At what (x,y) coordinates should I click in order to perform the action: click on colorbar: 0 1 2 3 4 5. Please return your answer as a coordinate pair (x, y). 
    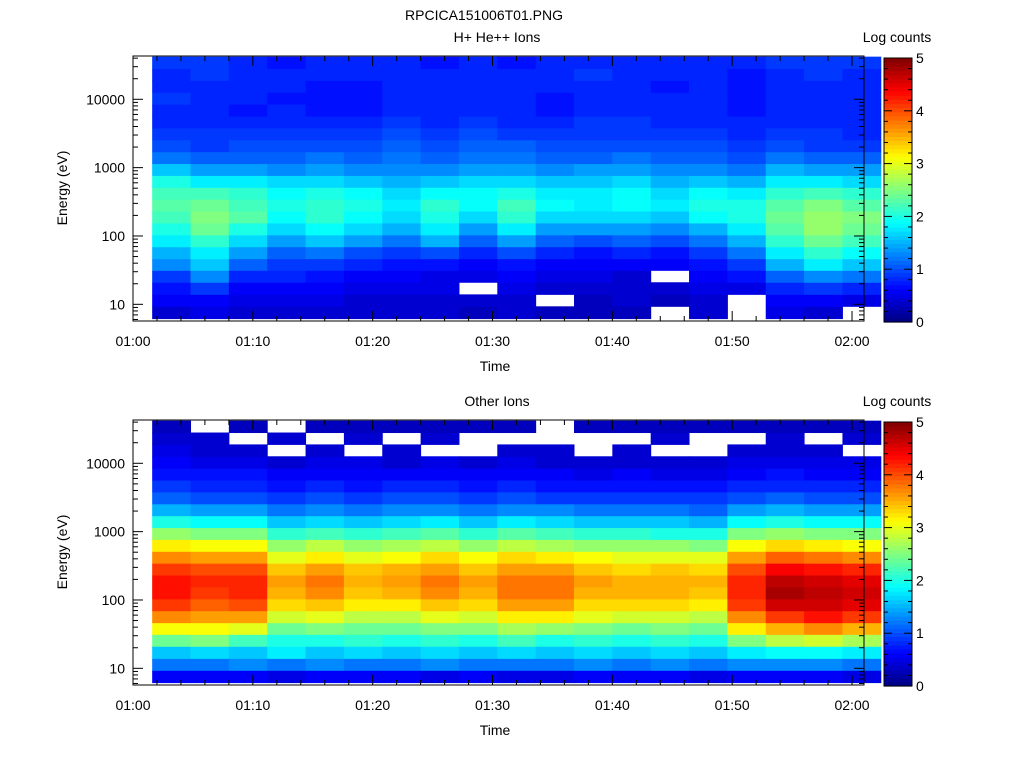
    Looking at the image, I should click on (903, 190).